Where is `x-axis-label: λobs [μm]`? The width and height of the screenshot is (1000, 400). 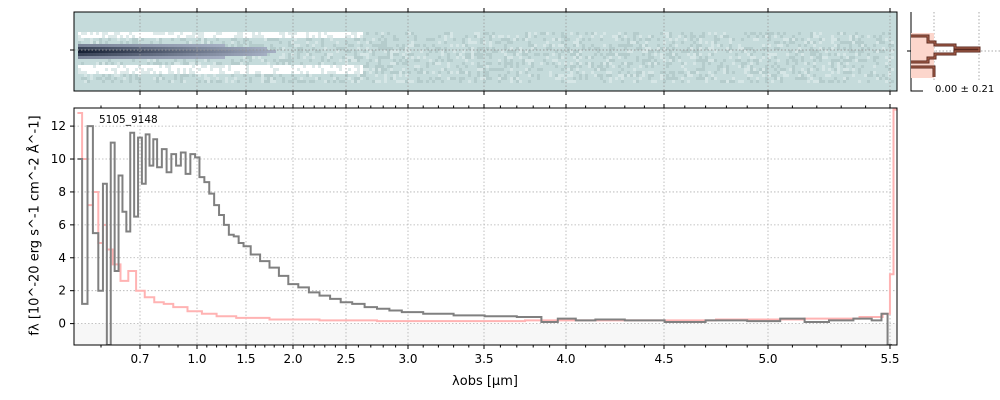 x-axis-label: λobs [μm] is located at coordinates (485, 381).